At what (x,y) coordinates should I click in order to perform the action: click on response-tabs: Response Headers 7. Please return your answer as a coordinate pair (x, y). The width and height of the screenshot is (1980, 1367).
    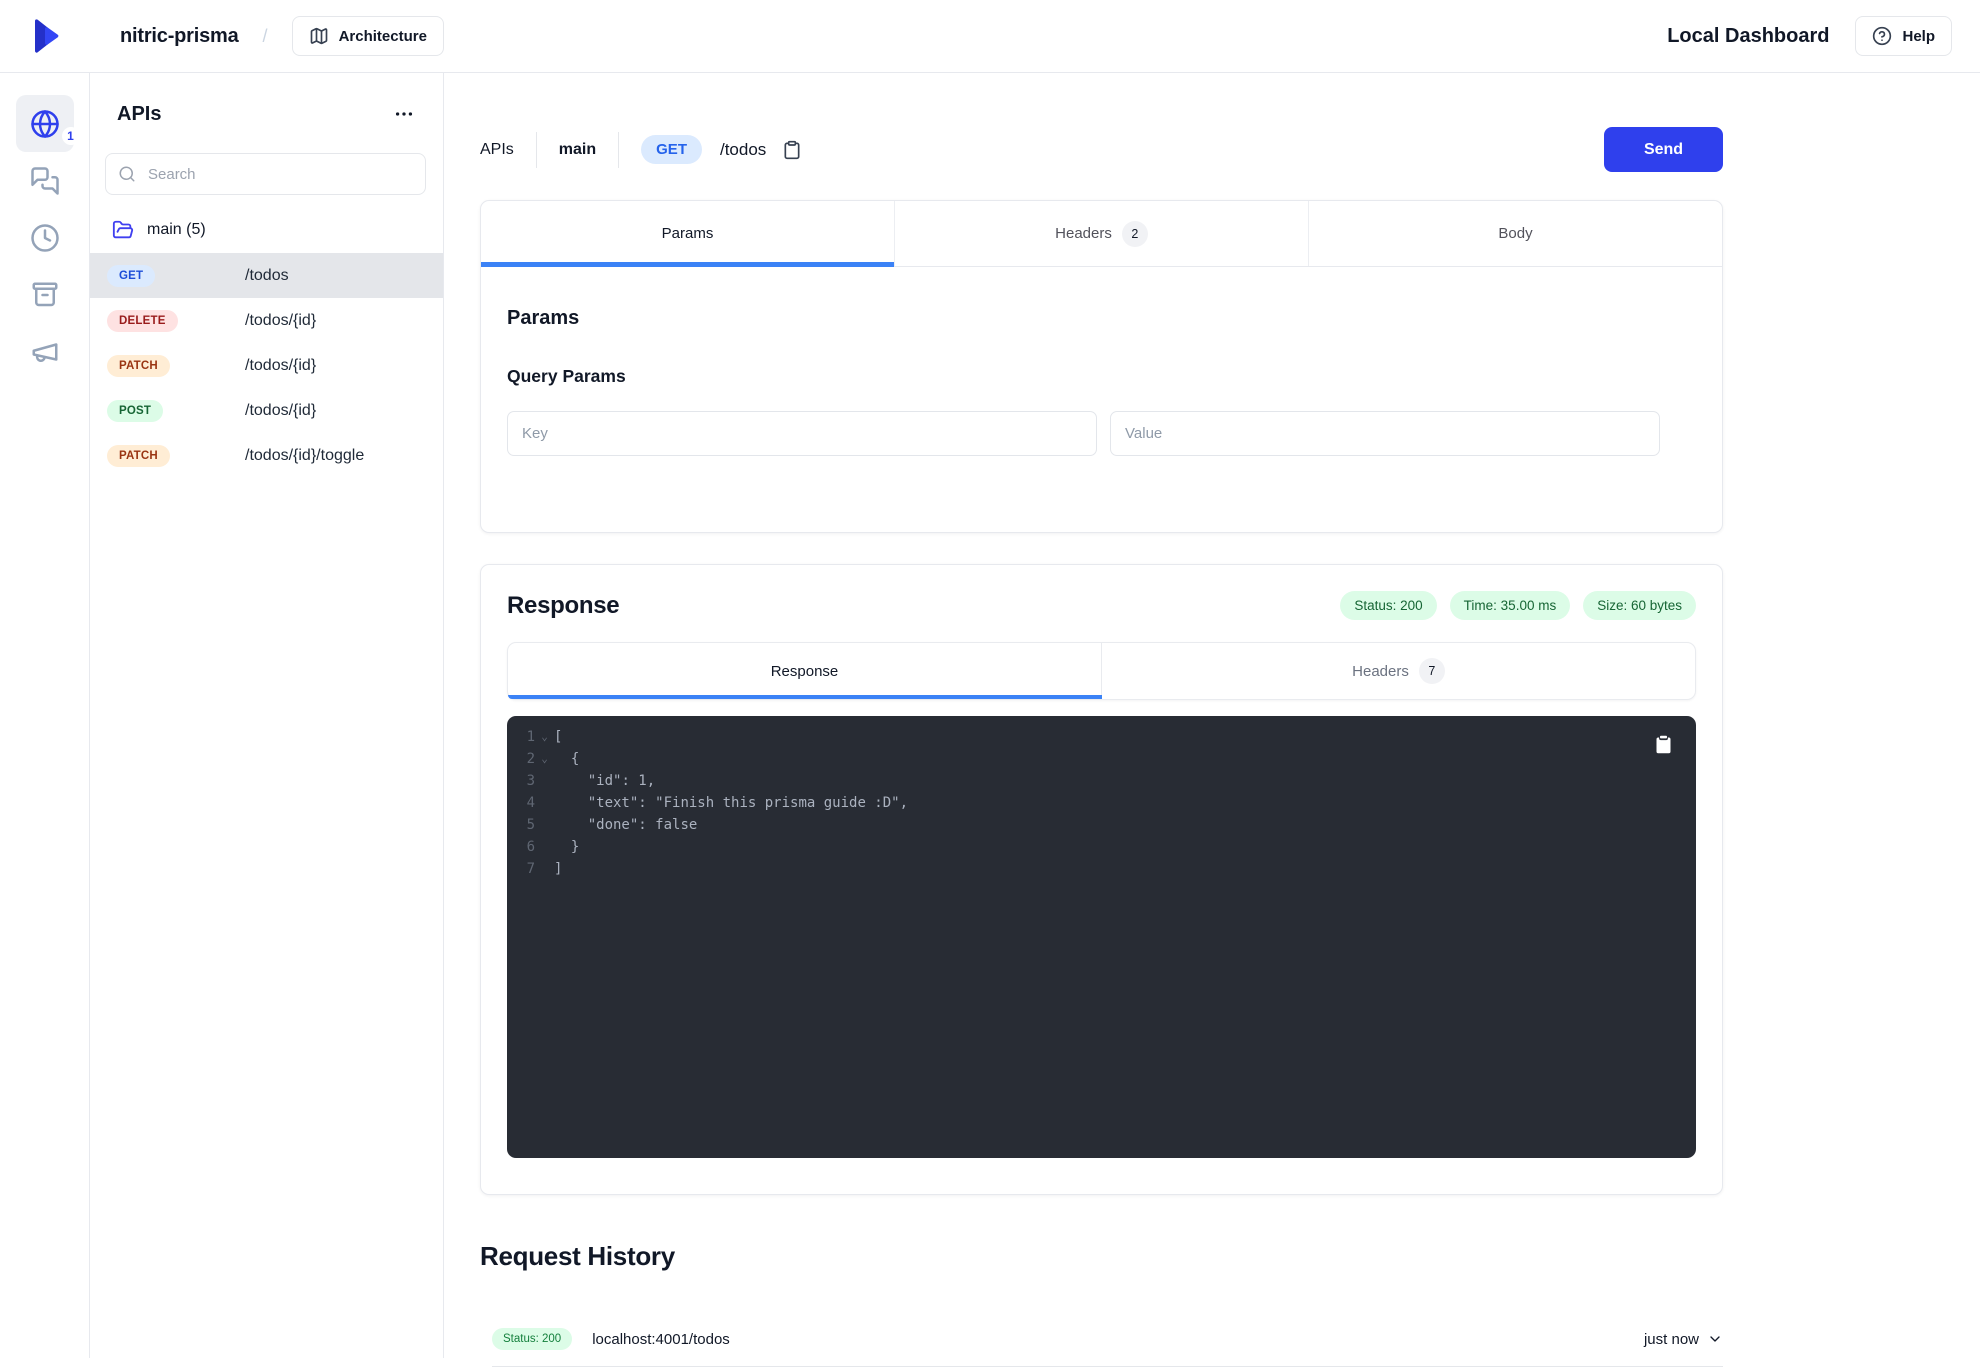
    Looking at the image, I should click on (1101, 671).